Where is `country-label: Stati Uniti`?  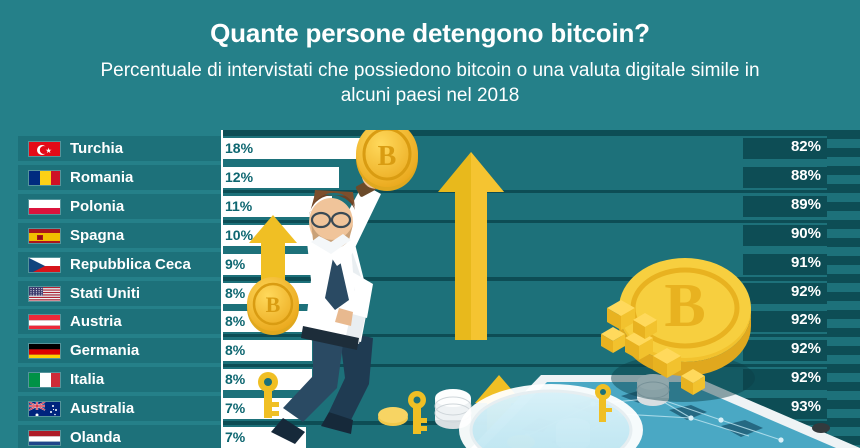
country-label: Stati Uniti is located at coordinates (105, 293).